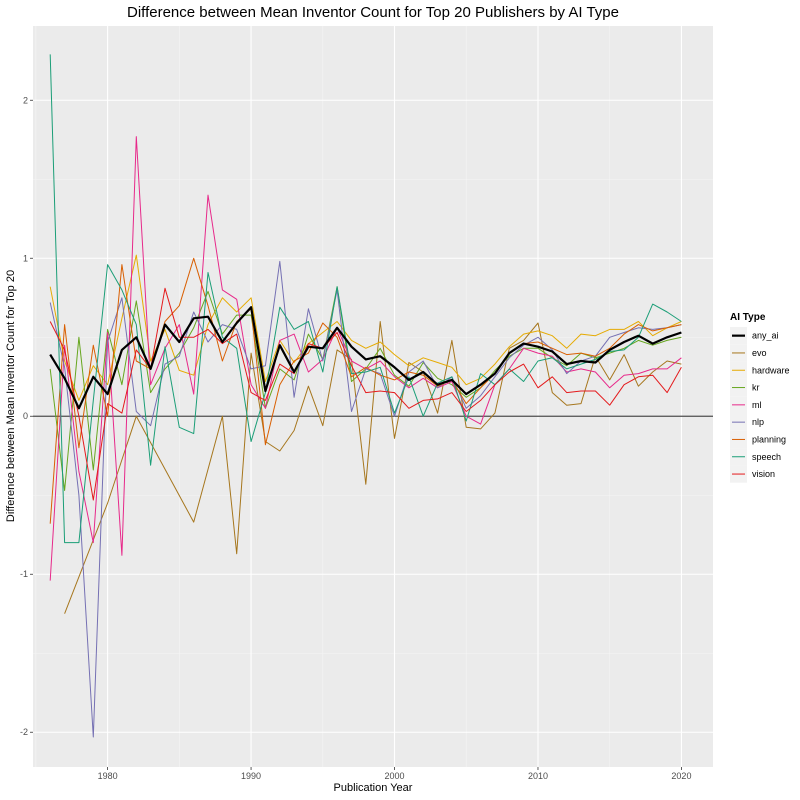 The height and width of the screenshot is (800, 800). I want to click on x-tick-label: 2000, so click(395, 776).